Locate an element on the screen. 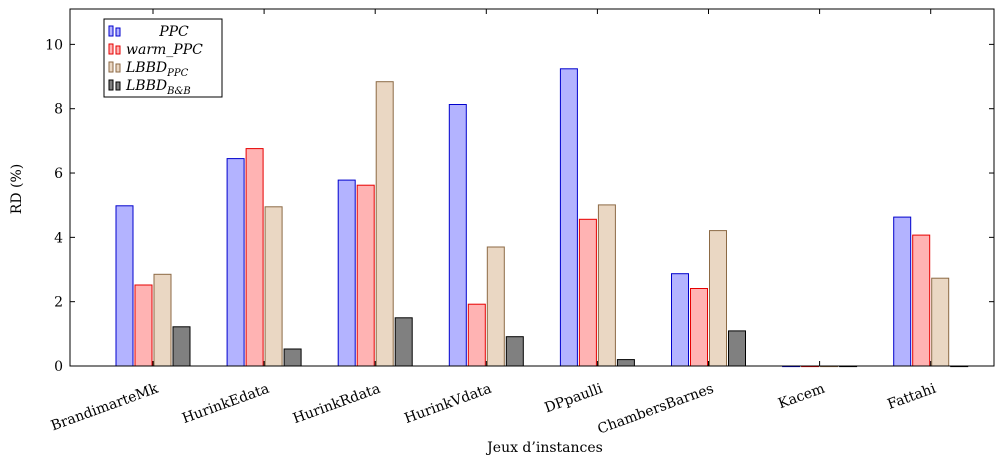 This screenshot has height=458, width=1003. bar-lbbd-b-b-hurinkedata is located at coordinates (292, 357).